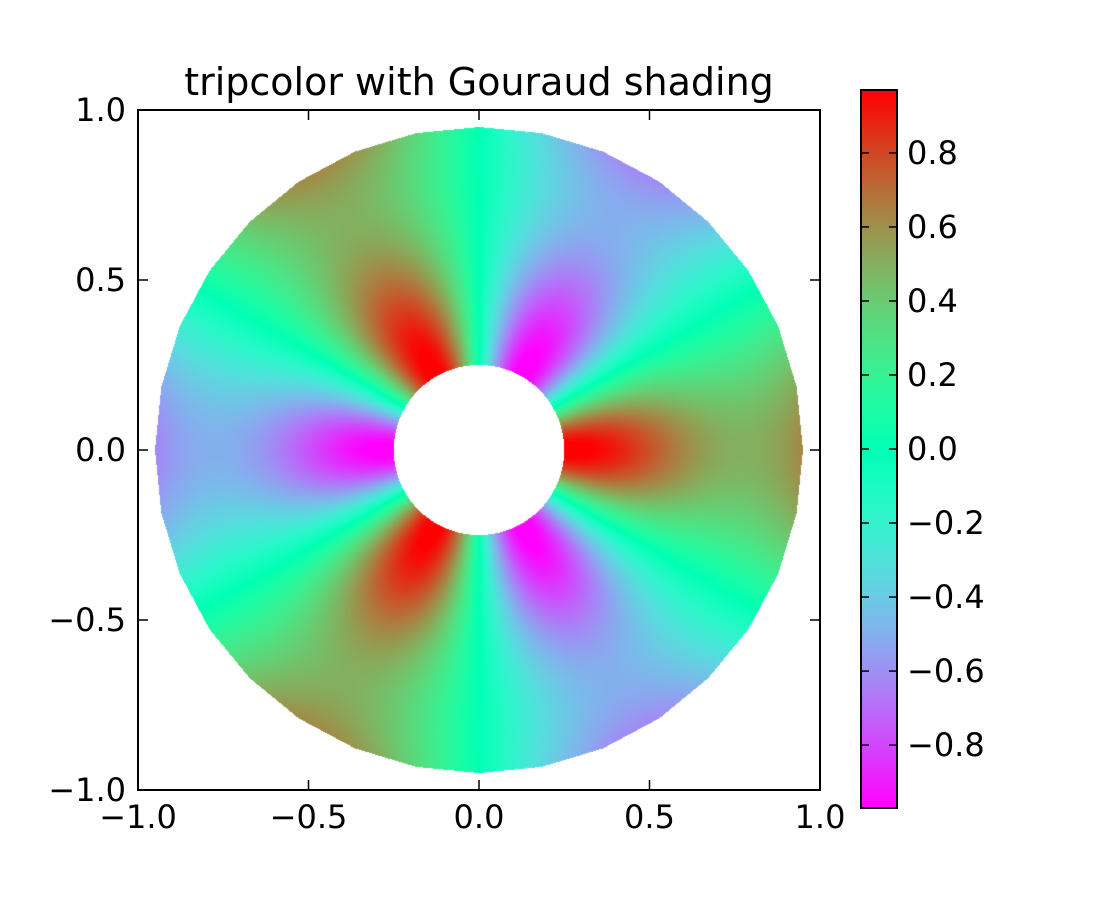 The image size is (1100, 900). I want to click on x-tick-label: 1.0, so click(820, 817).